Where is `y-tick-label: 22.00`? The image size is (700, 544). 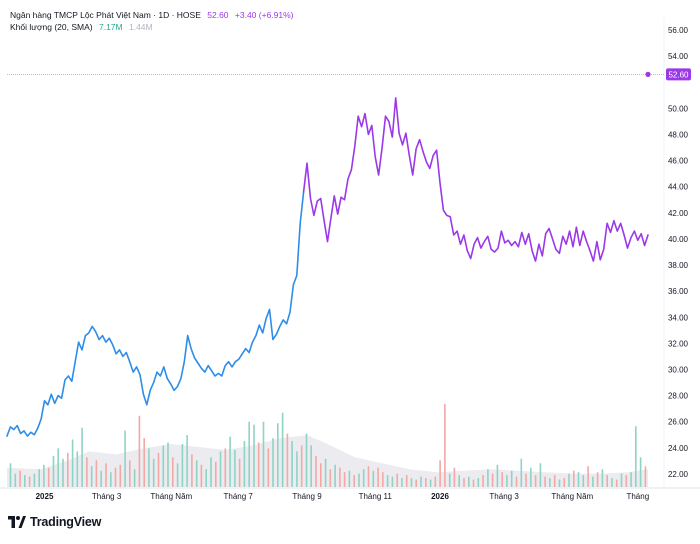 y-tick-label: 22.00 is located at coordinates (678, 474).